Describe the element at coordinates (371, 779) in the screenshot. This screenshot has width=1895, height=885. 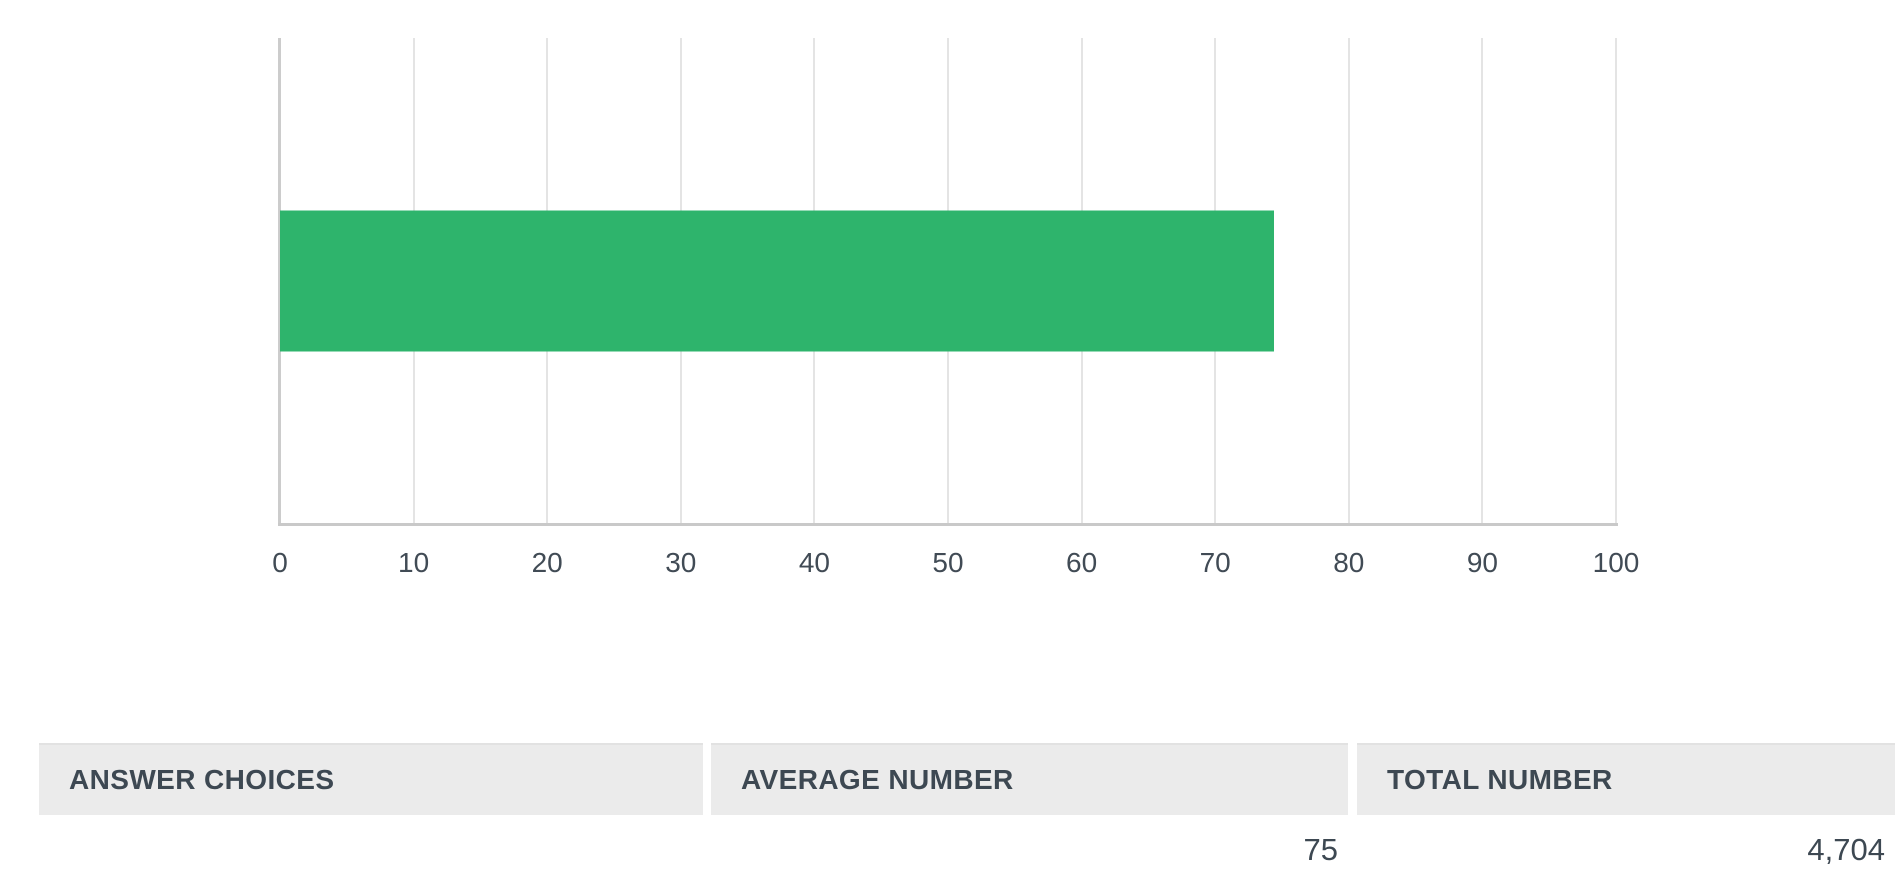
I see `column-header-answer-choices: ANSWER CHOICES` at that location.